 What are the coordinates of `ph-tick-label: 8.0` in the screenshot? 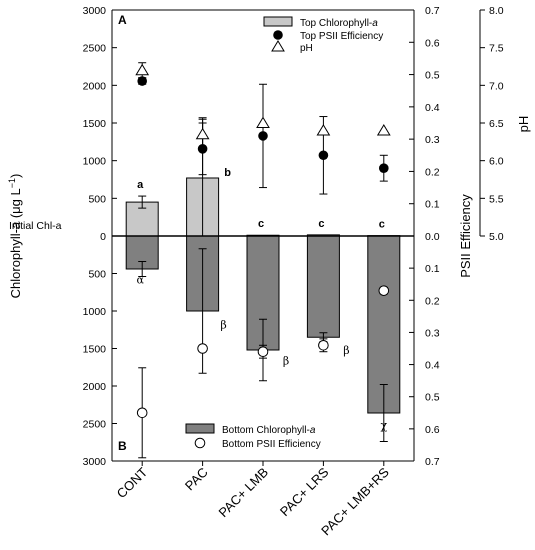 It's located at (496, 11).